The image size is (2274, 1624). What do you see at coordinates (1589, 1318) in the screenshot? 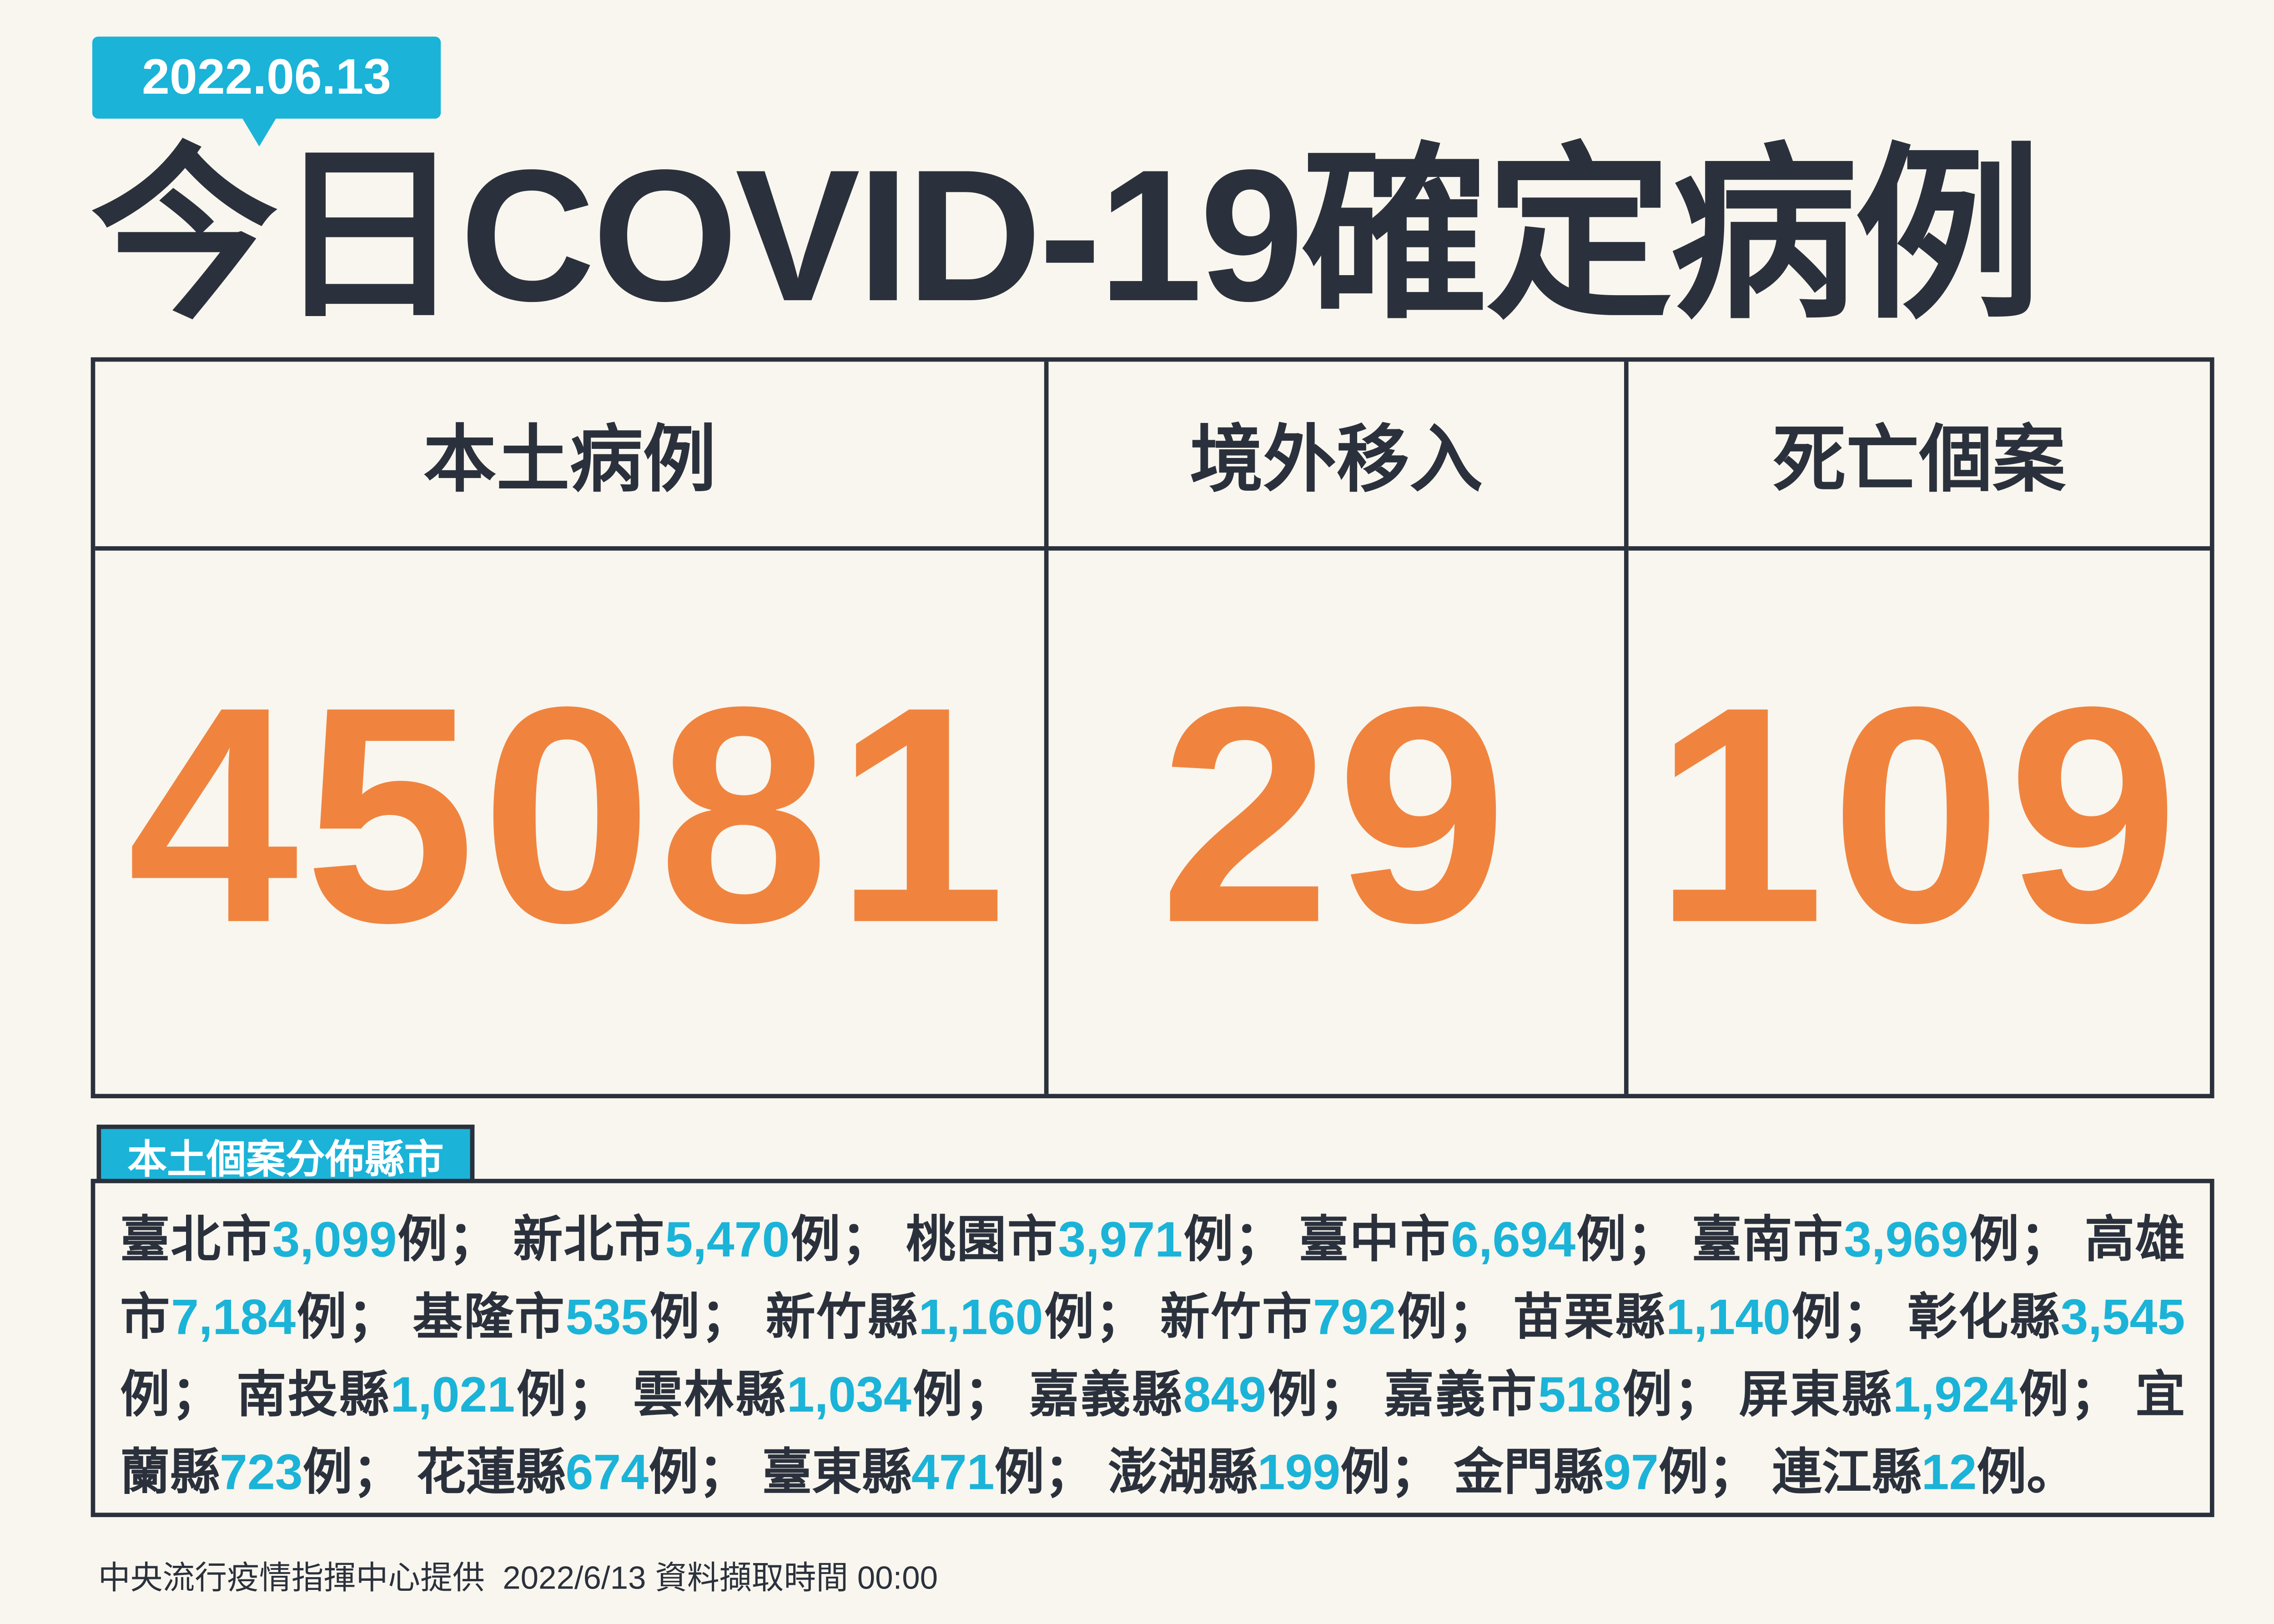
I see `district-name: 苗栗縣` at bounding box center [1589, 1318].